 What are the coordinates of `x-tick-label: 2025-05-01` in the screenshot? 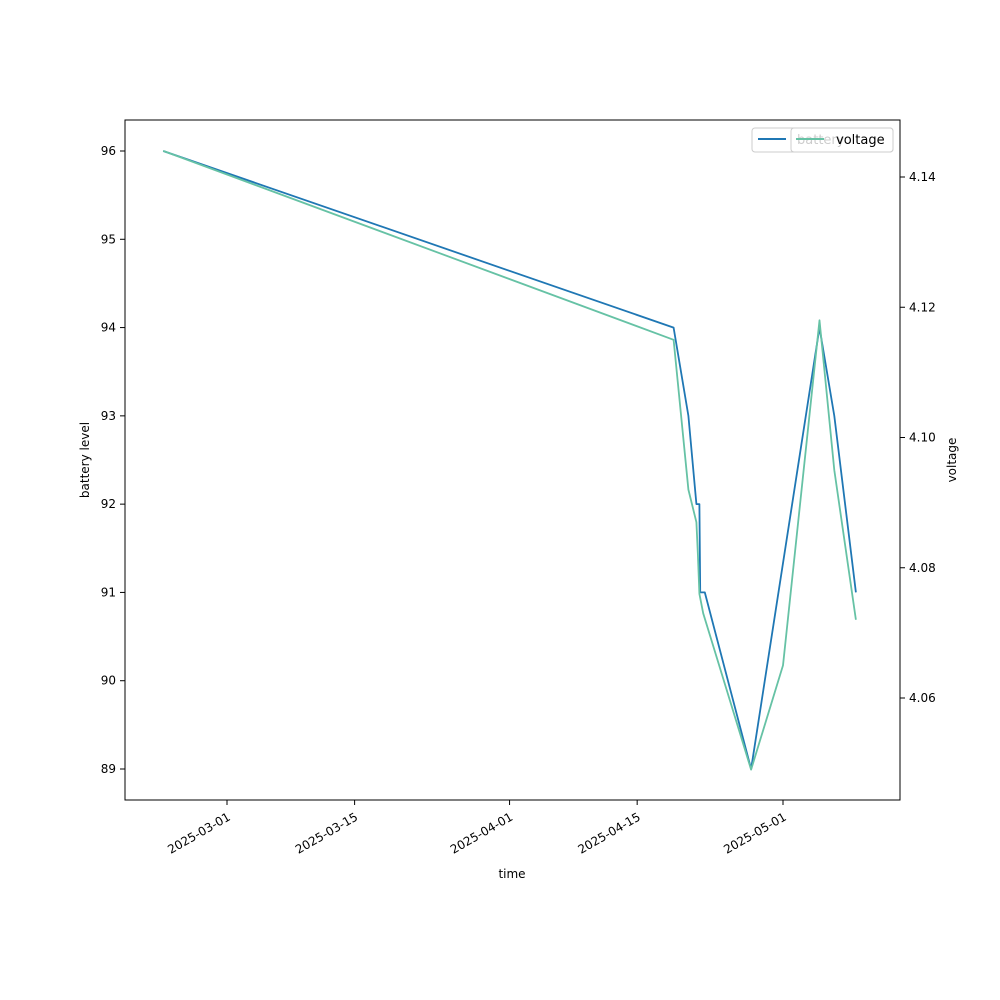 It's located at (754, 833).